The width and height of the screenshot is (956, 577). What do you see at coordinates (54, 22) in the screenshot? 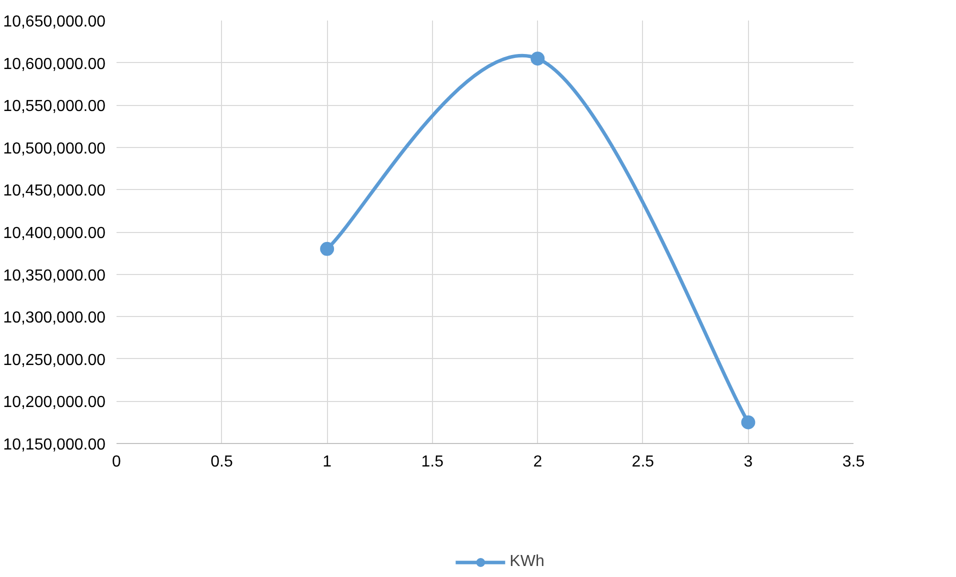
I see `y-tick-label: 10,650,000.00` at bounding box center [54, 22].